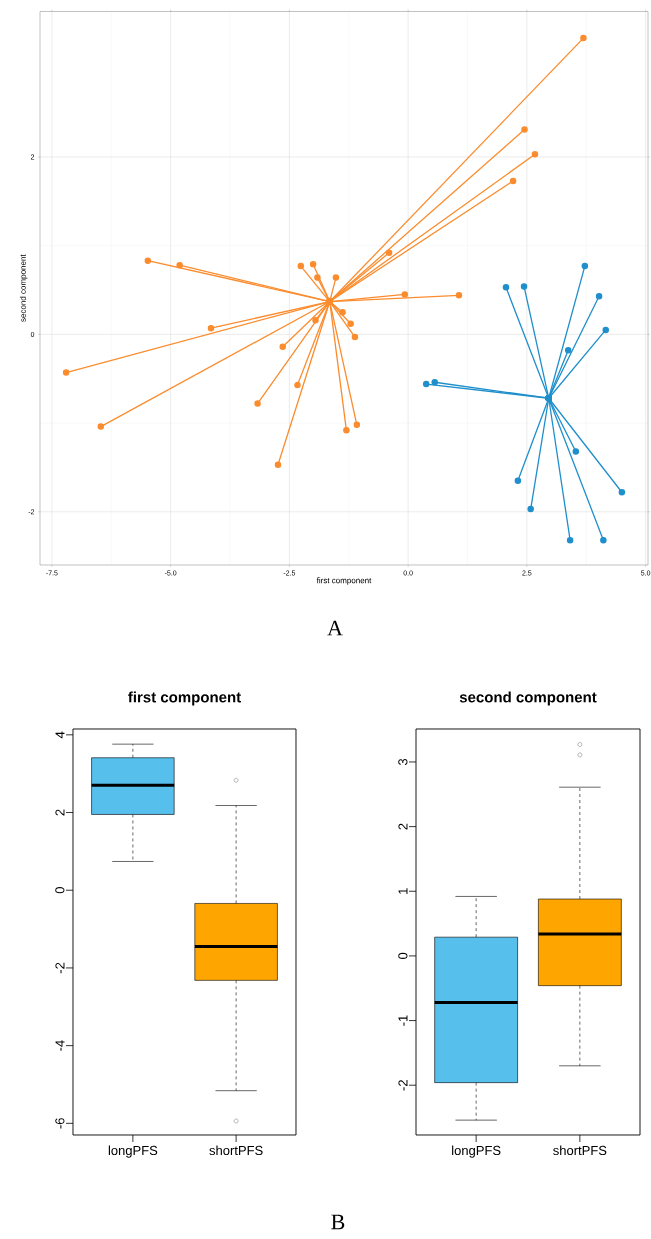 This screenshot has height=1239, width=651. What do you see at coordinates (338, 1222) in the screenshot?
I see `text: B` at bounding box center [338, 1222].